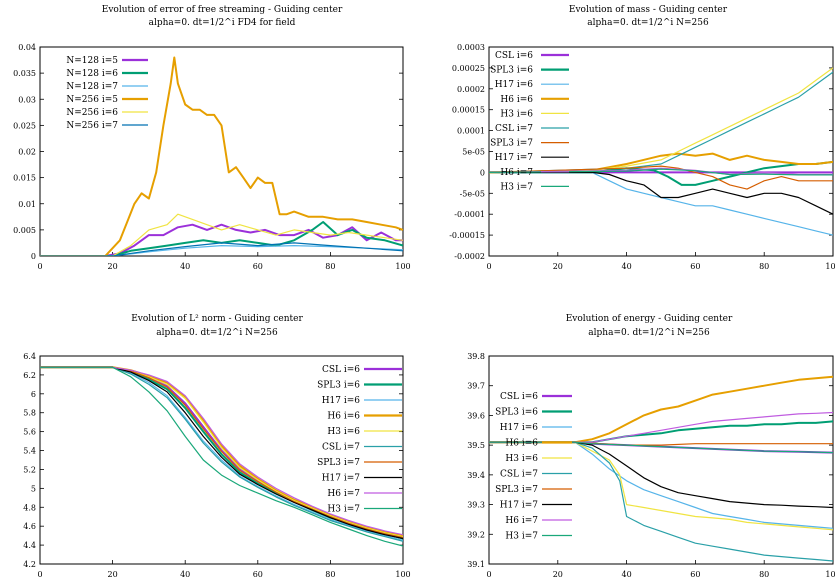 This screenshot has height=586, width=835. Describe the element at coordinates (648, 10) in the screenshot. I see `chart-title: Evolution of mass - Guiding center` at that location.